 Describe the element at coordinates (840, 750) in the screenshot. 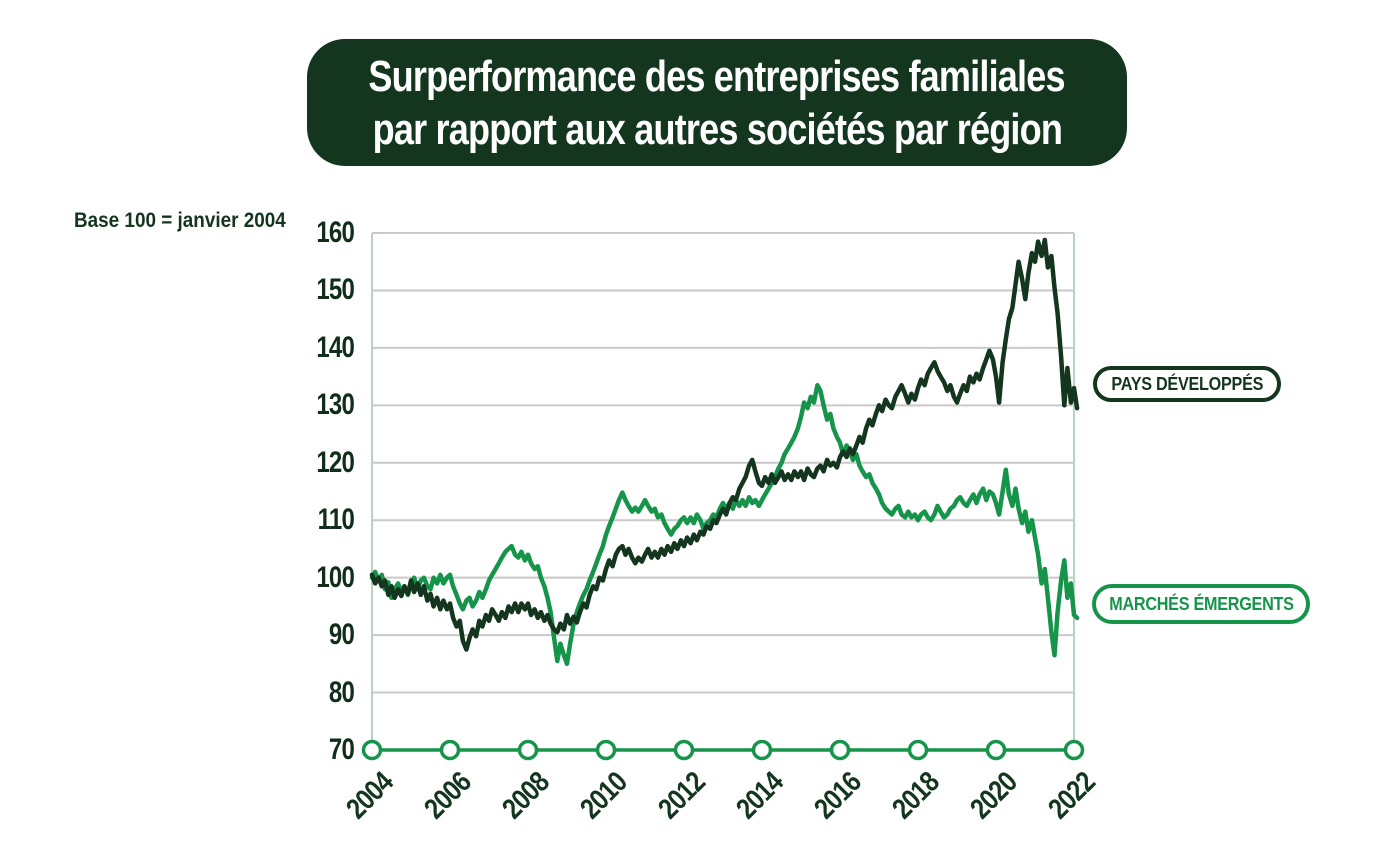

I see `axis-marker-2016` at that location.